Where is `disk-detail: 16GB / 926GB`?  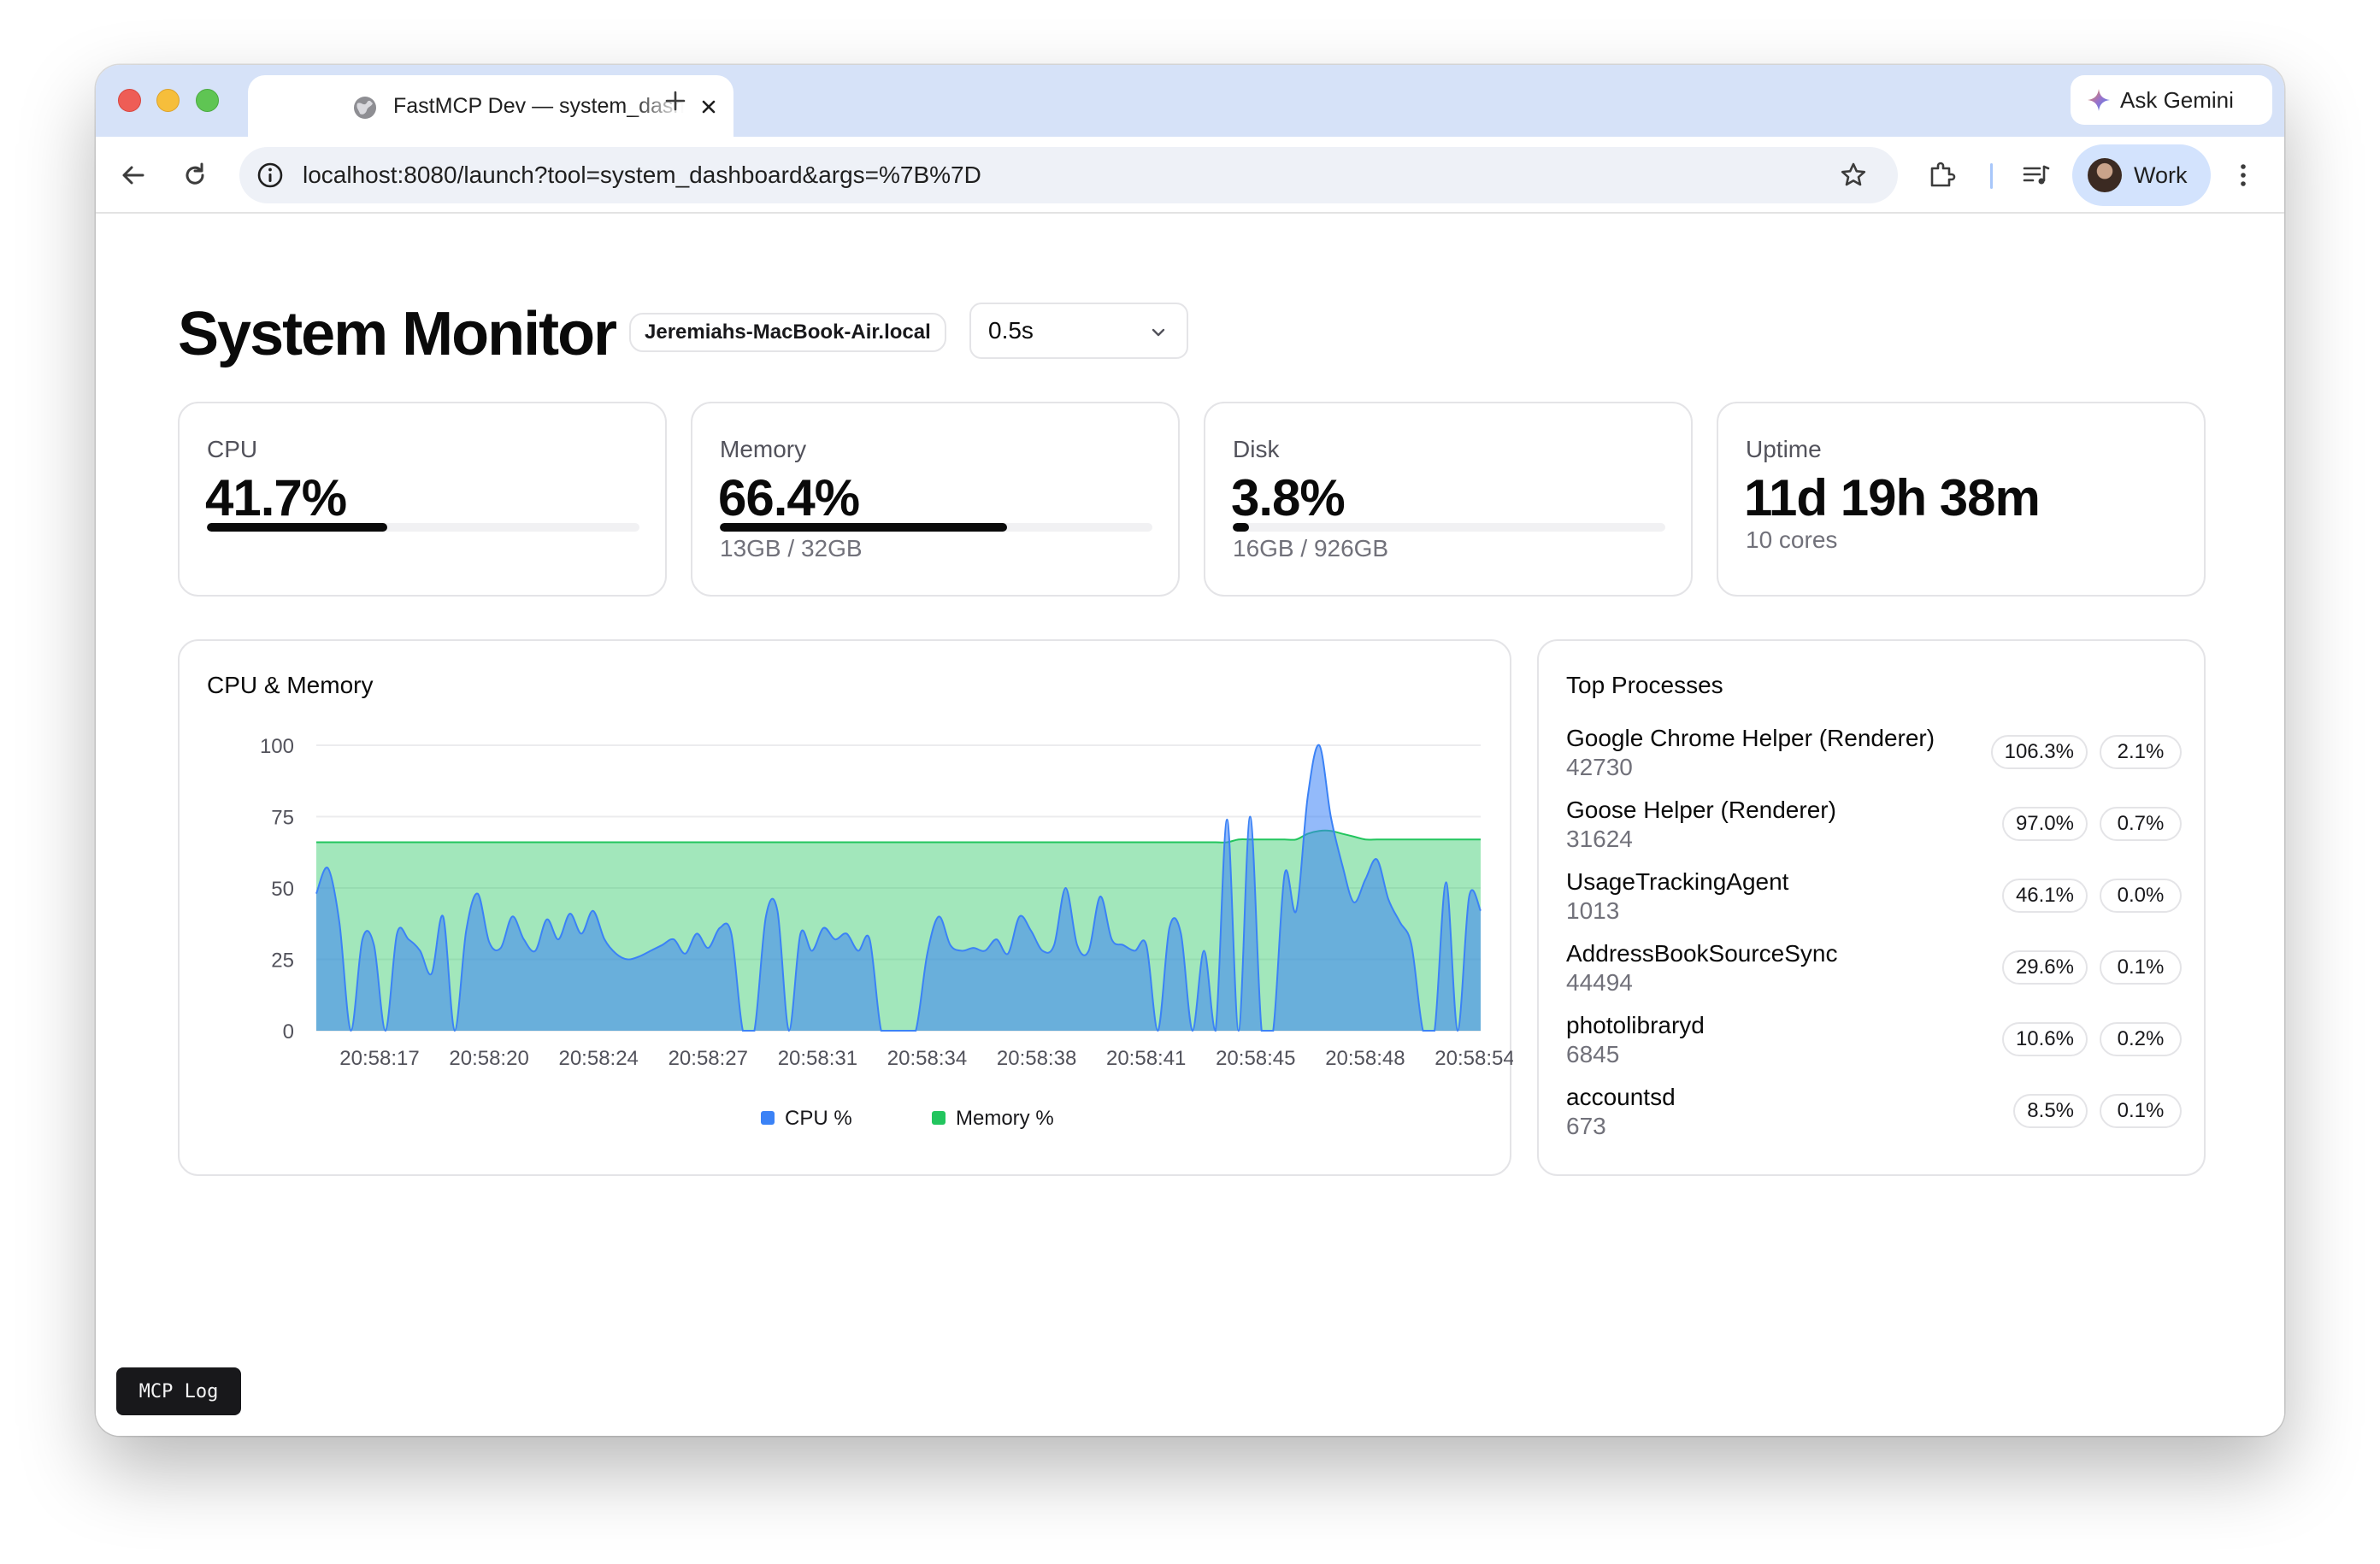
disk-detail: 16GB / 926GB is located at coordinates (1311, 548).